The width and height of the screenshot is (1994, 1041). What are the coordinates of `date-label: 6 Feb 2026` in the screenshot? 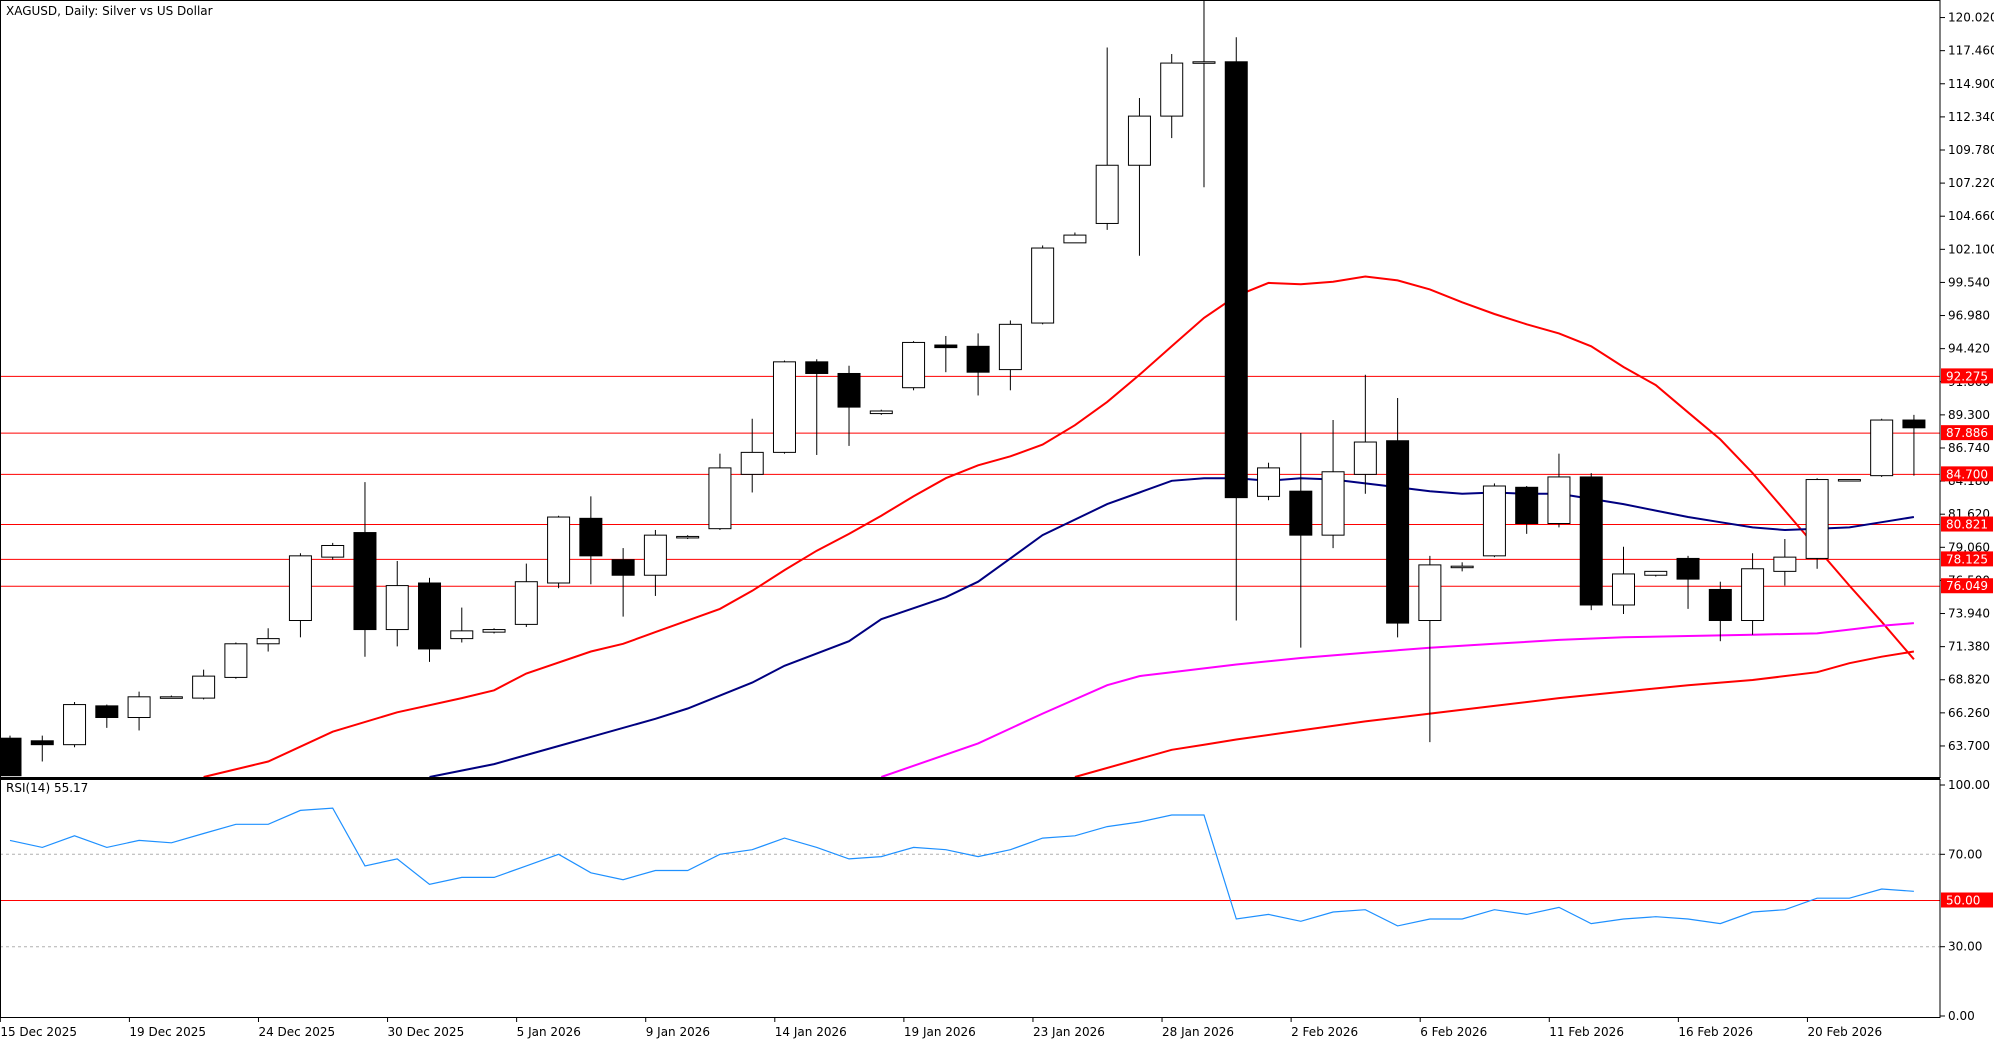 It's located at (1453, 1032).